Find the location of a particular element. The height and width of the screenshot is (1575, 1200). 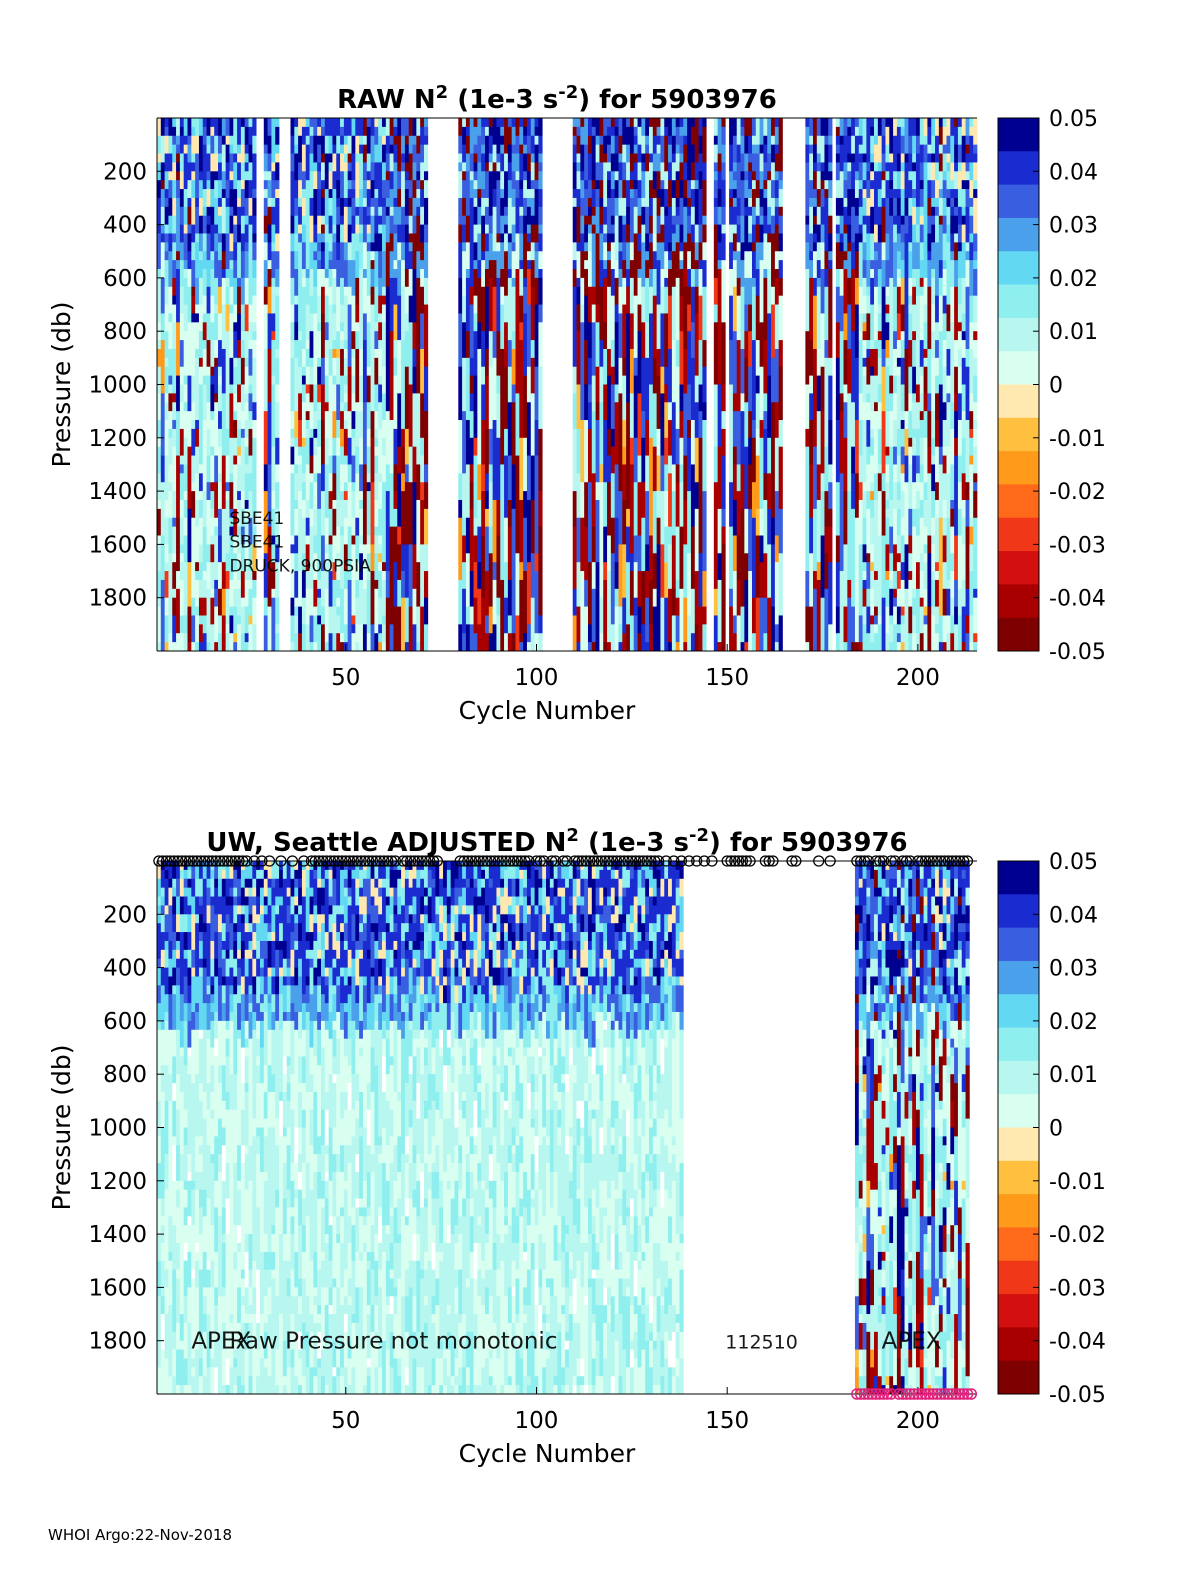

title-main: RAW N is located at coordinates (386, 100).